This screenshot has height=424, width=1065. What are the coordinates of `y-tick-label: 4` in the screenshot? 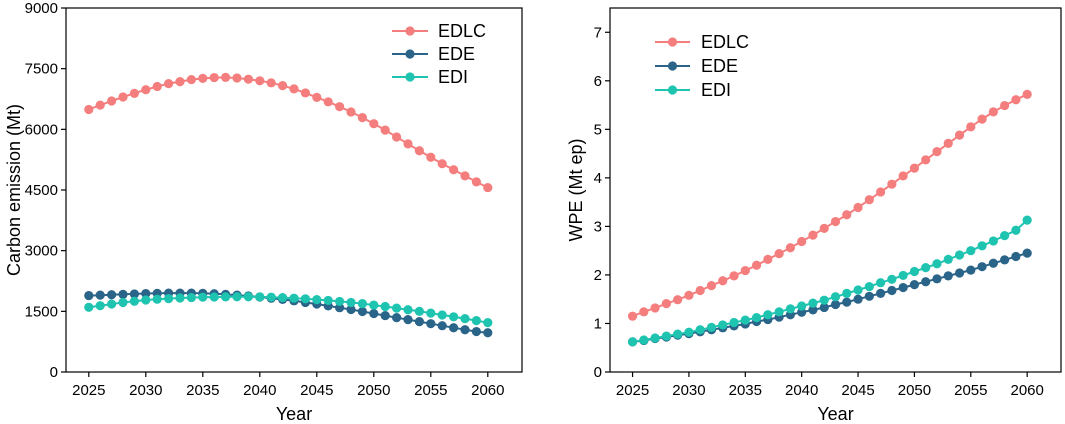 It's located at (598, 178).